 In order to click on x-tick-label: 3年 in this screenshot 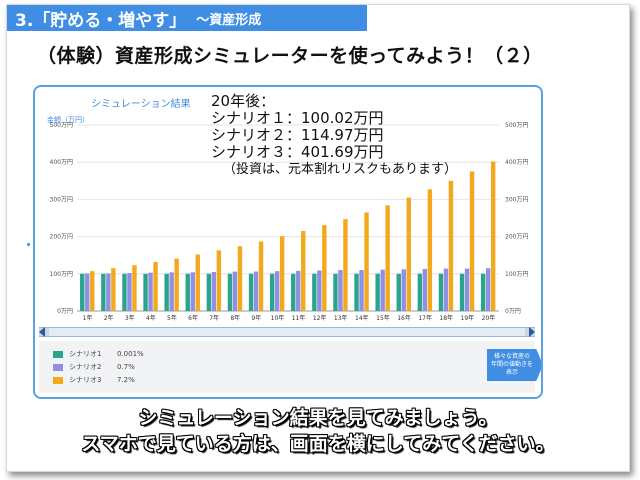, I will do `click(130, 318)`.